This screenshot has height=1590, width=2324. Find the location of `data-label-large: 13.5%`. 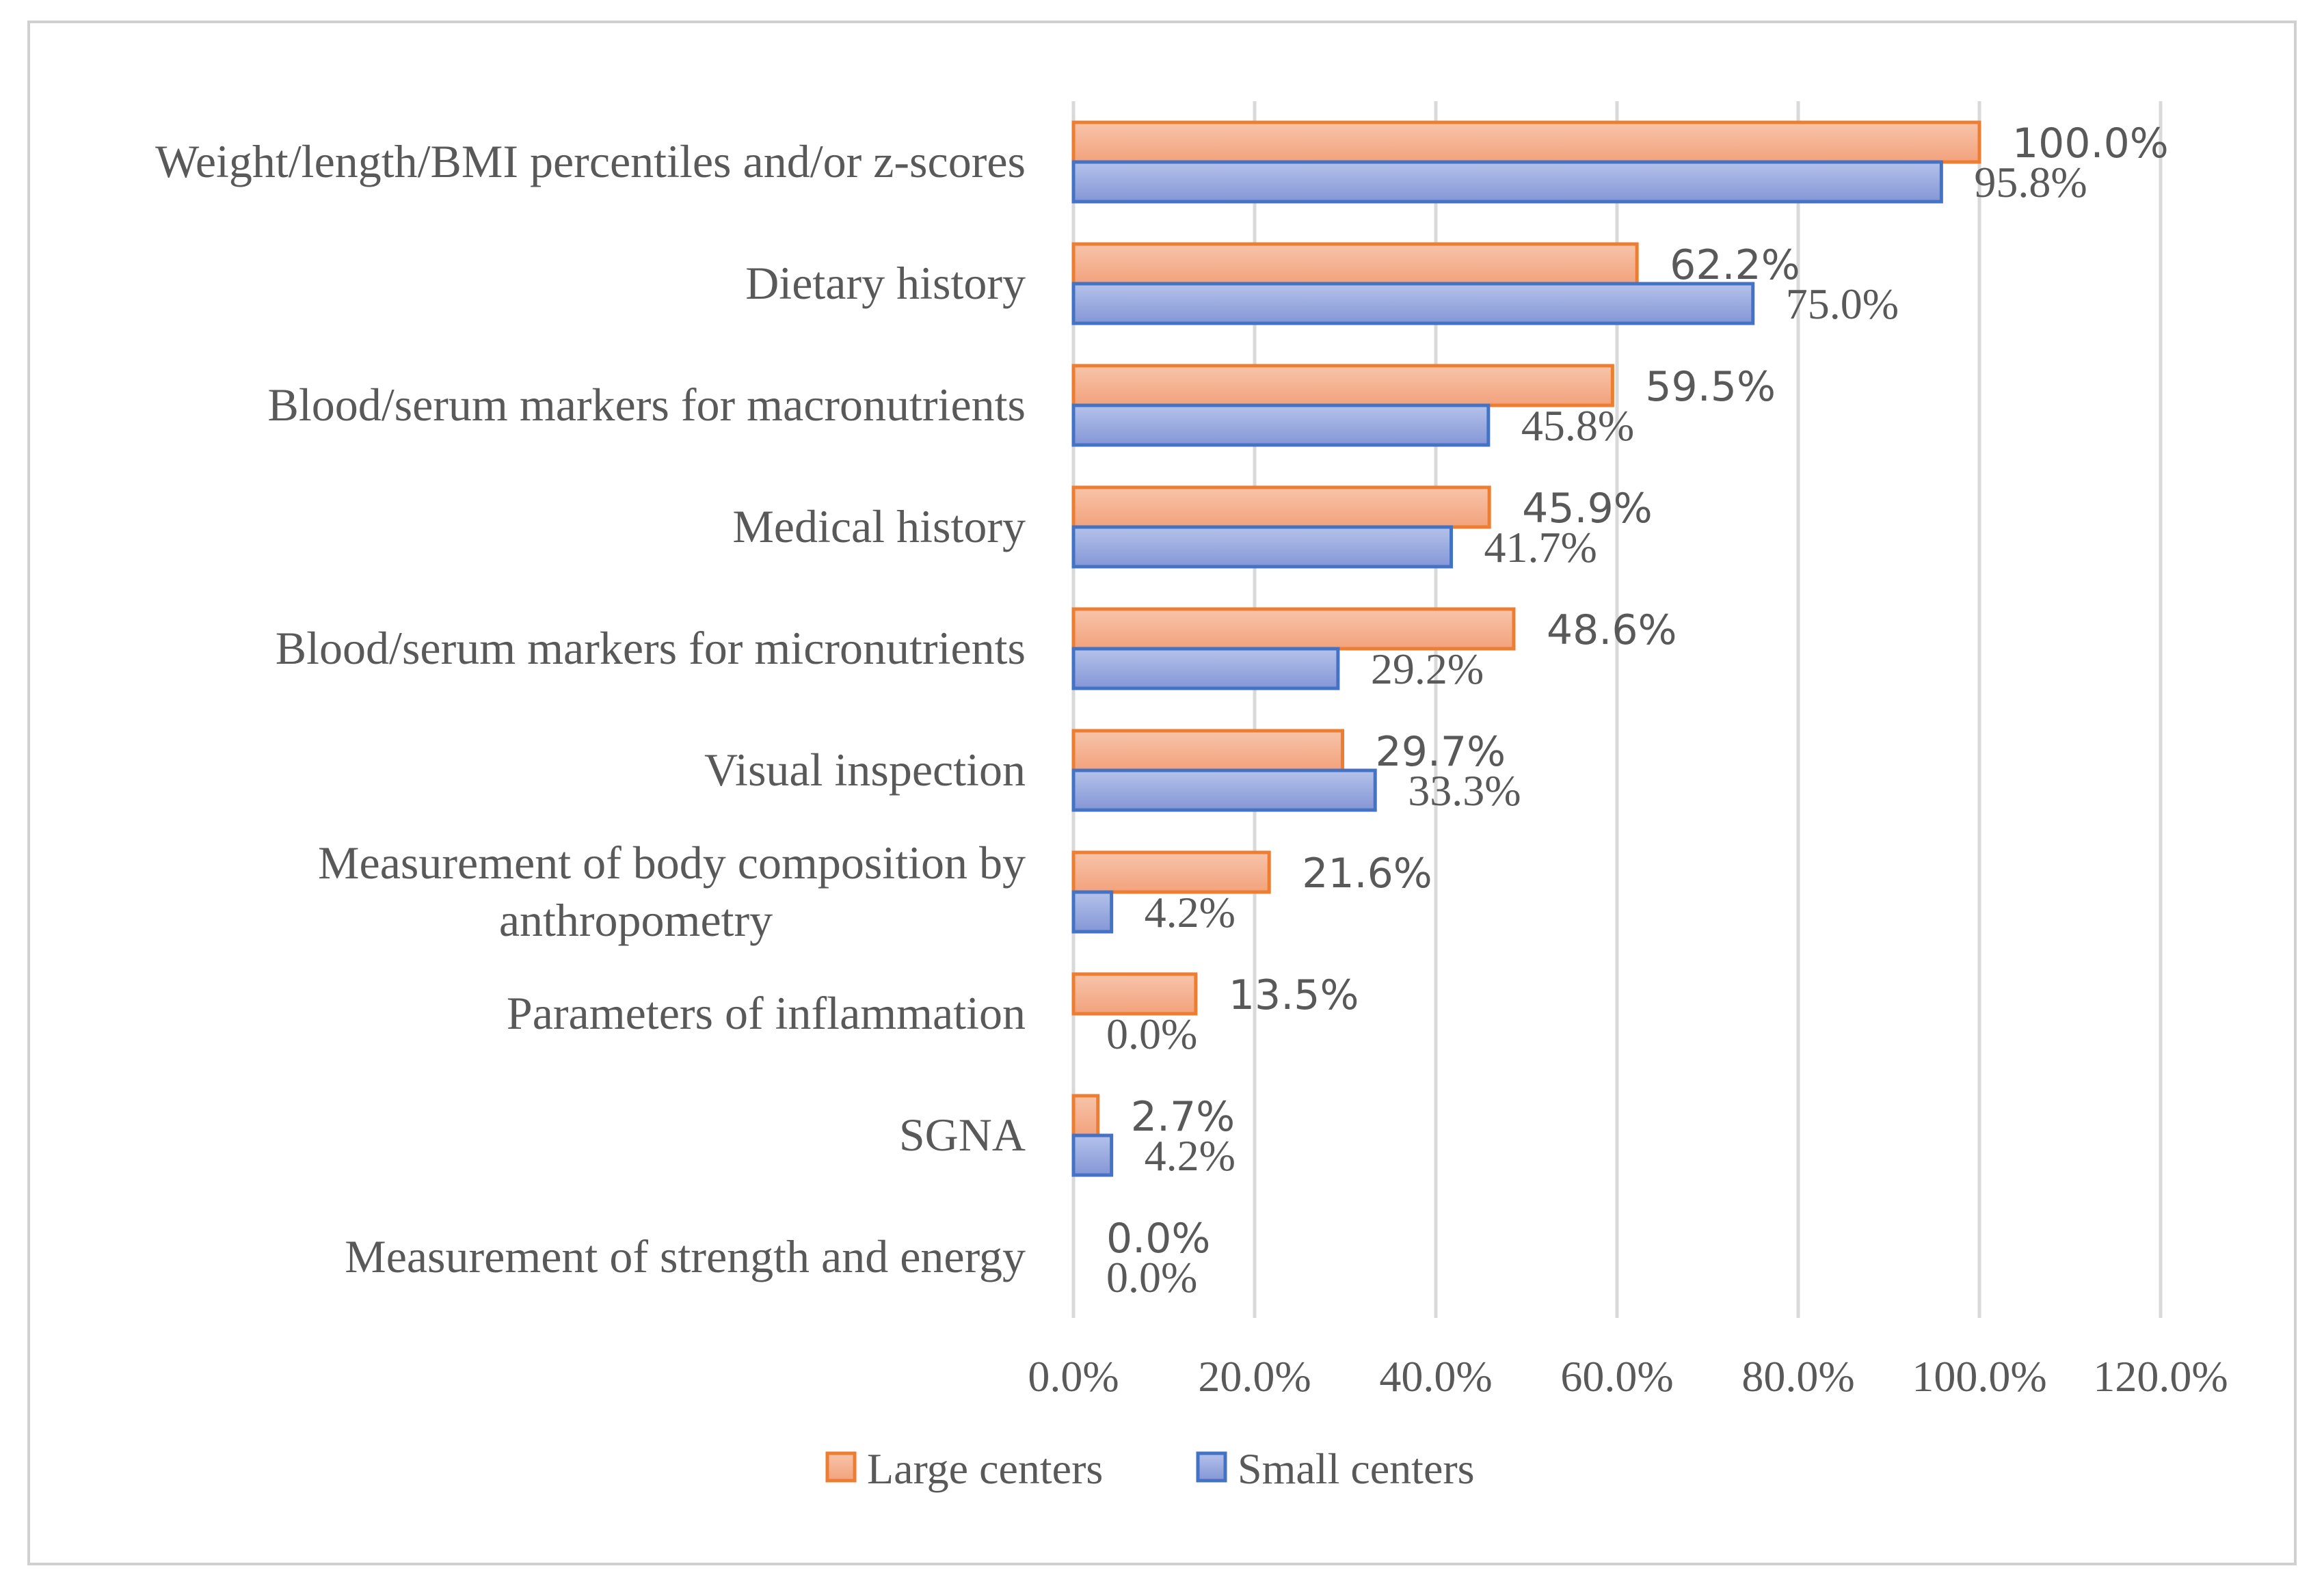

data-label-large: 13.5% is located at coordinates (1294, 995).